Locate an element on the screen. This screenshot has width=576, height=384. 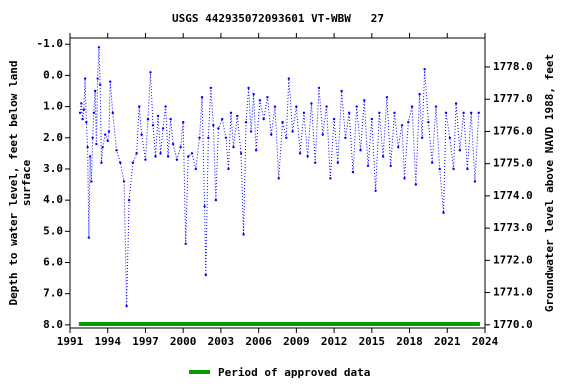
x-tick-label: 2024 is located at coordinates (485, 341).